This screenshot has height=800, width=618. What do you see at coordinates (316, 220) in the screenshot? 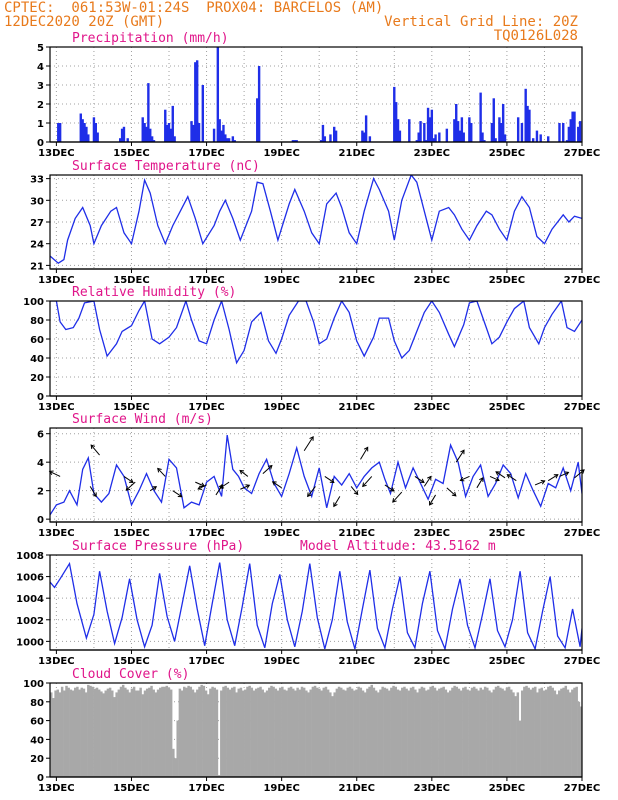
I see `surface-temperature-line` at bounding box center [316, 220].